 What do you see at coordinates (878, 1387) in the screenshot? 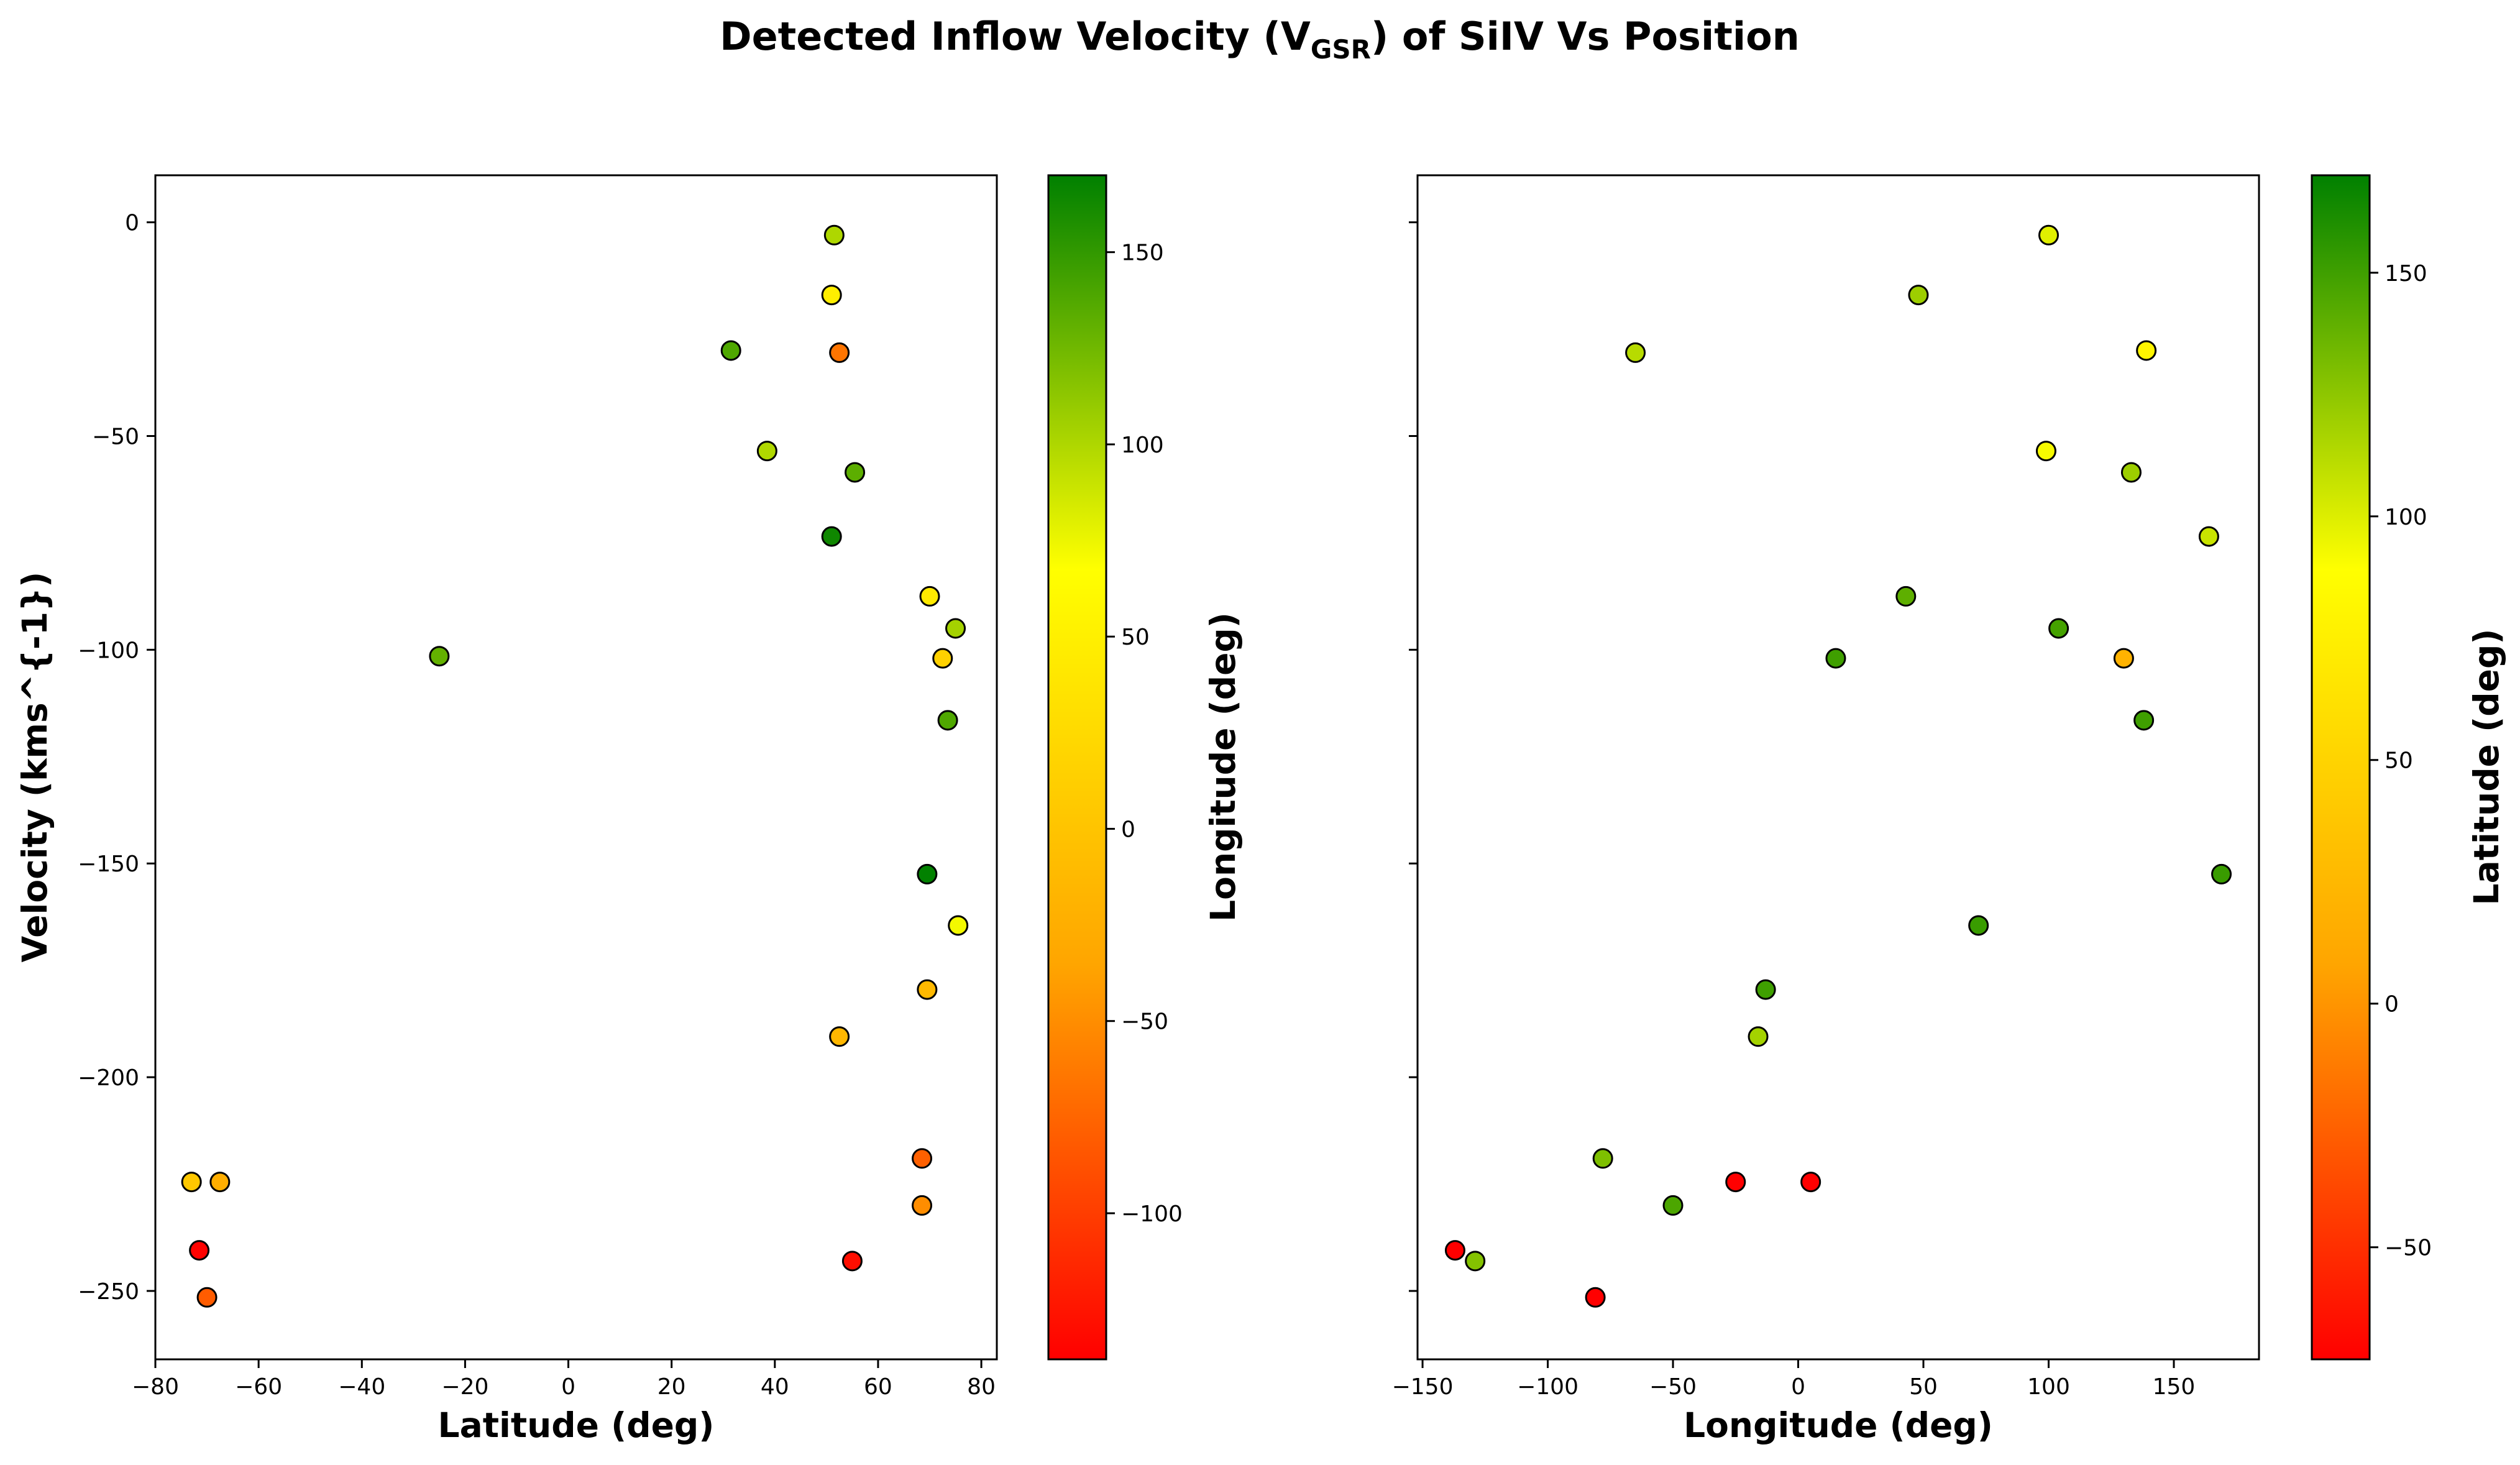
I see `x-tick-label: 60` at bounding box center [878, 1387].